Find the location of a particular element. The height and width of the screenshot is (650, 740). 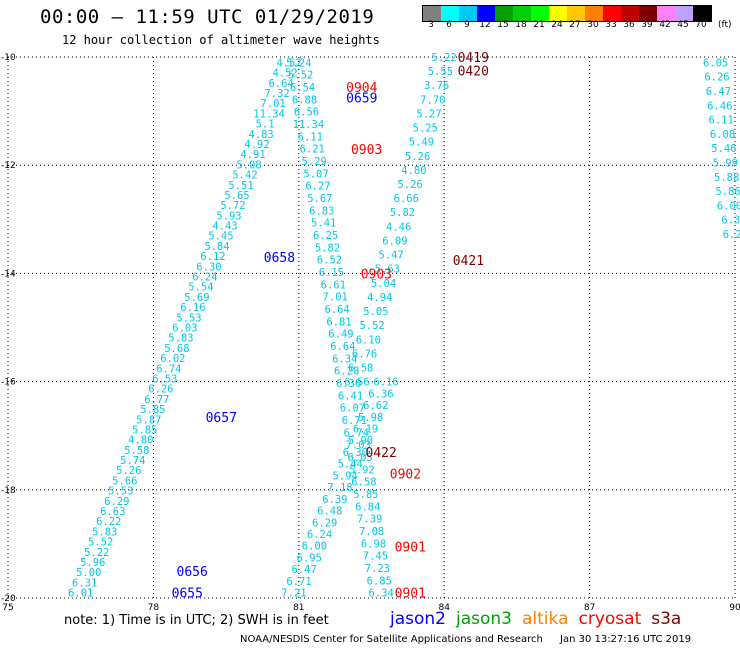

wave-height-value: 5.04 is located at coordinates (383, 284).